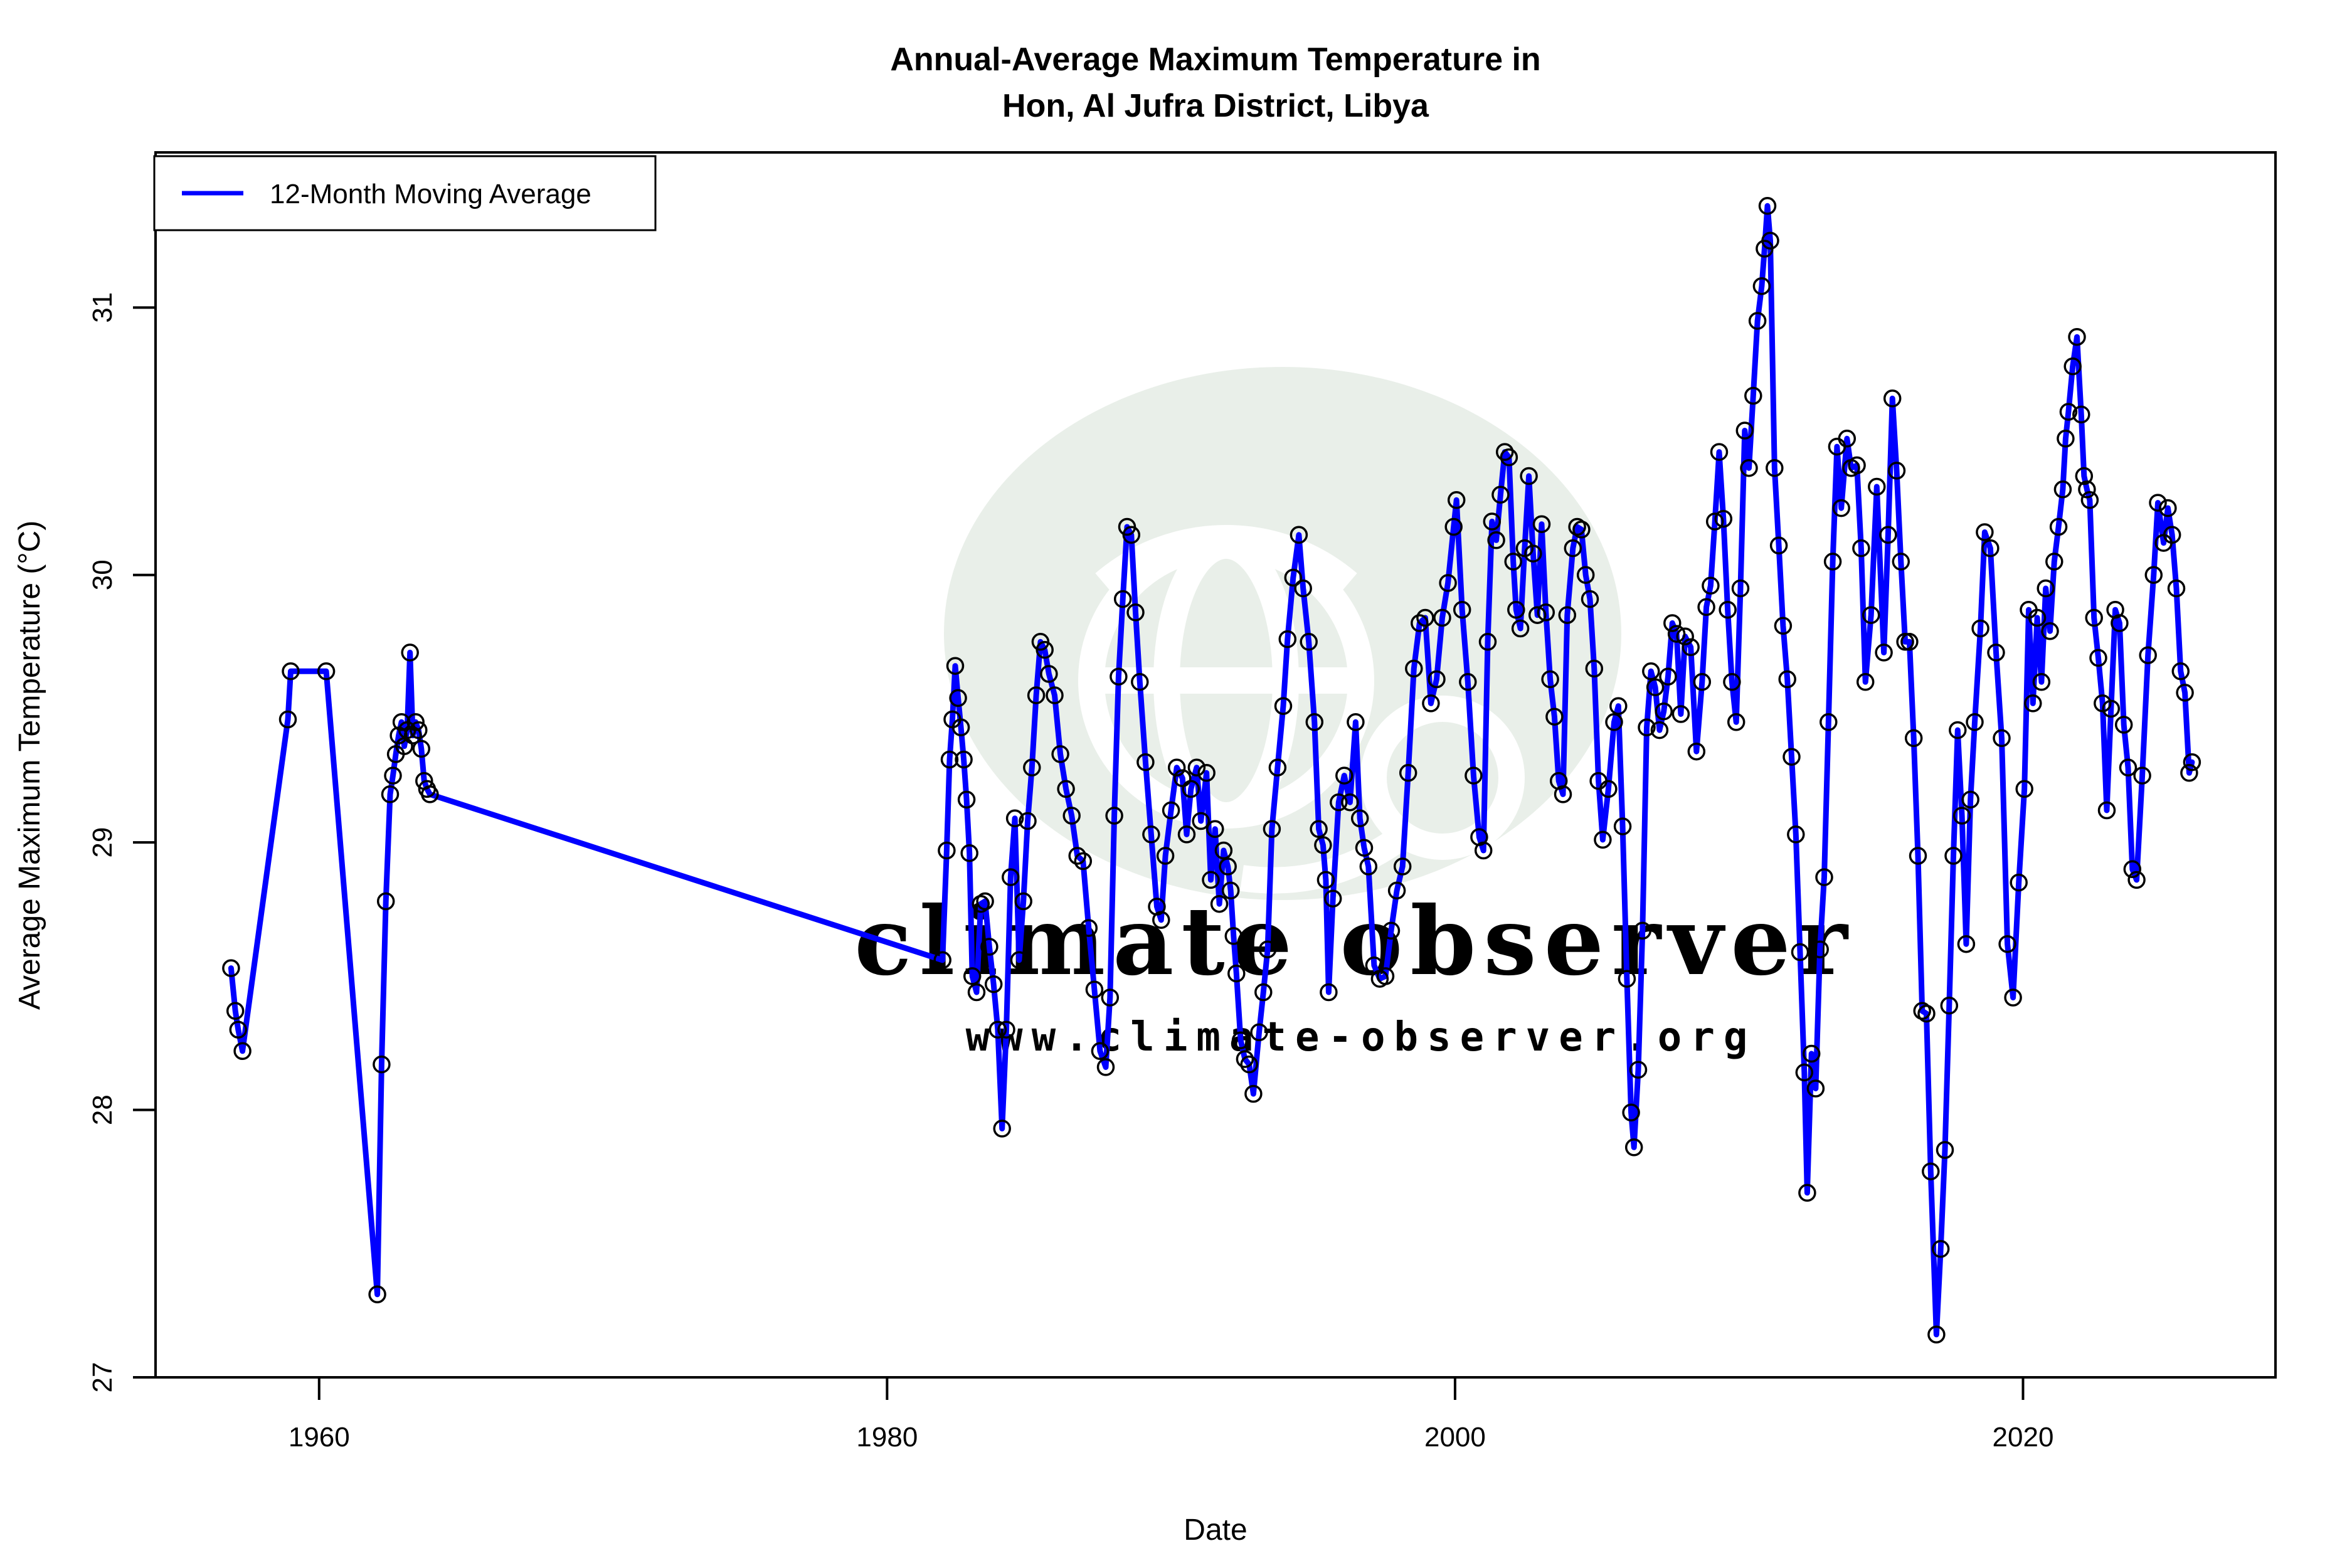 Image resolution: width=2352 pixels, height=1568 pixels. Describe the element at coordinates (405, 193) in the screenshot. I see `legend: 12-Month Moving Average` at that location.